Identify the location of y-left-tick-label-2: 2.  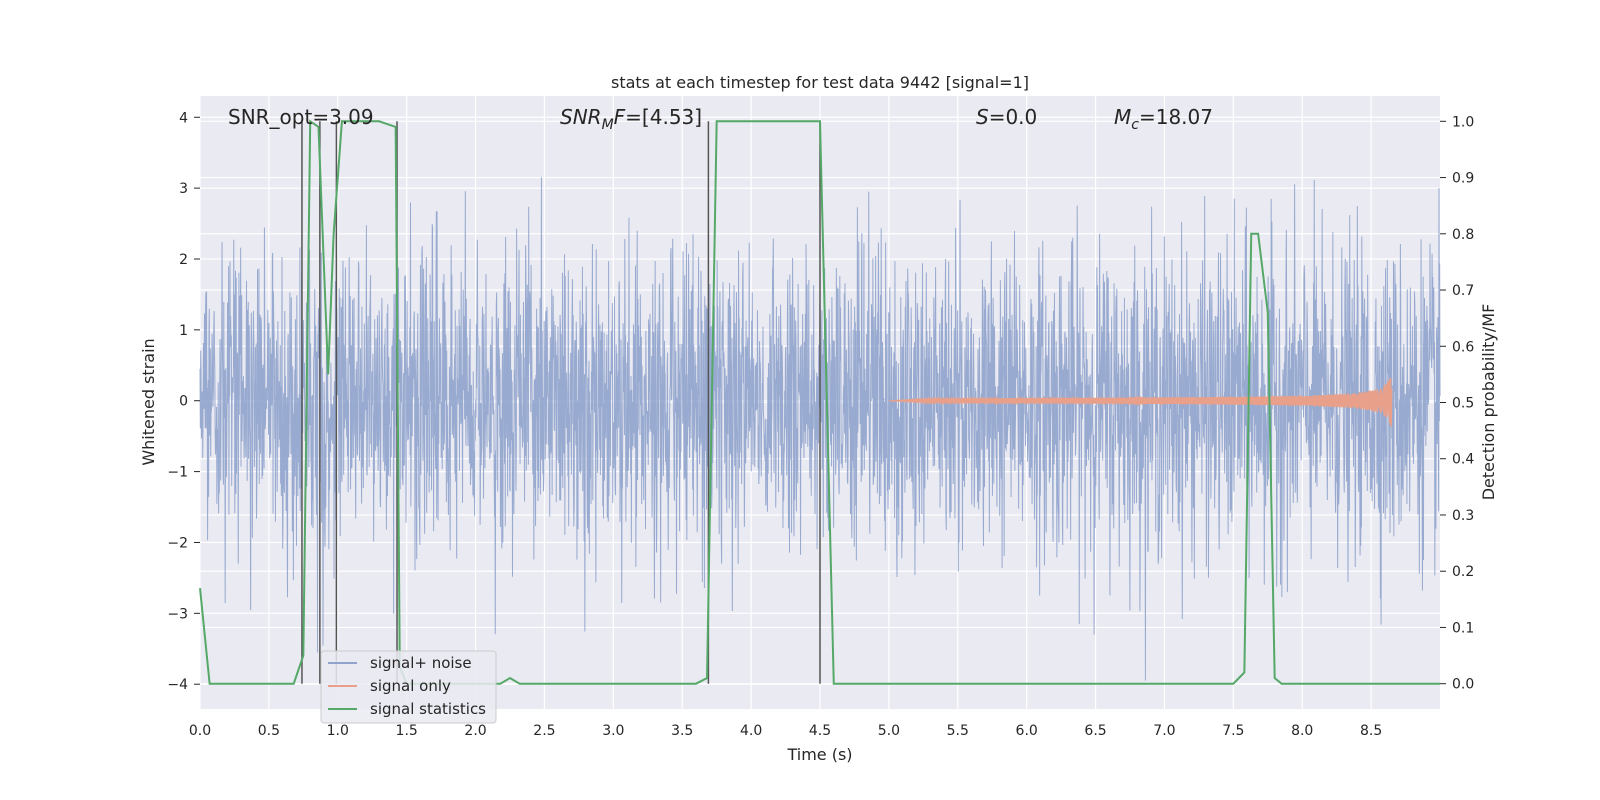
(183, 260).